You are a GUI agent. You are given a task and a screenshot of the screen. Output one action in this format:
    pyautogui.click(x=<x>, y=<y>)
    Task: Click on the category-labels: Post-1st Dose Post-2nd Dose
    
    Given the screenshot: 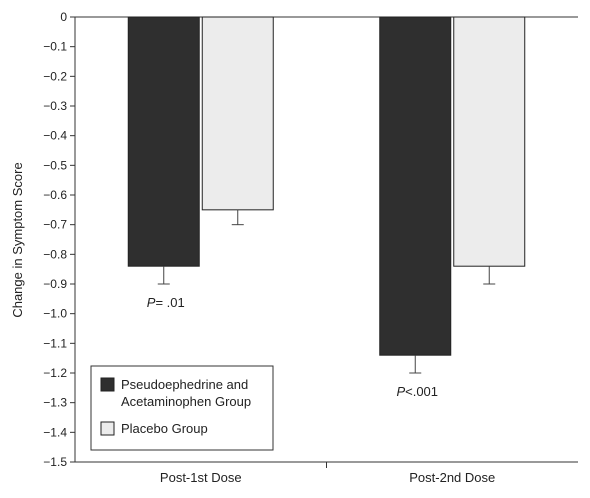 What is the action you would take?
    pyautogui.click(x=327, y=477)
    